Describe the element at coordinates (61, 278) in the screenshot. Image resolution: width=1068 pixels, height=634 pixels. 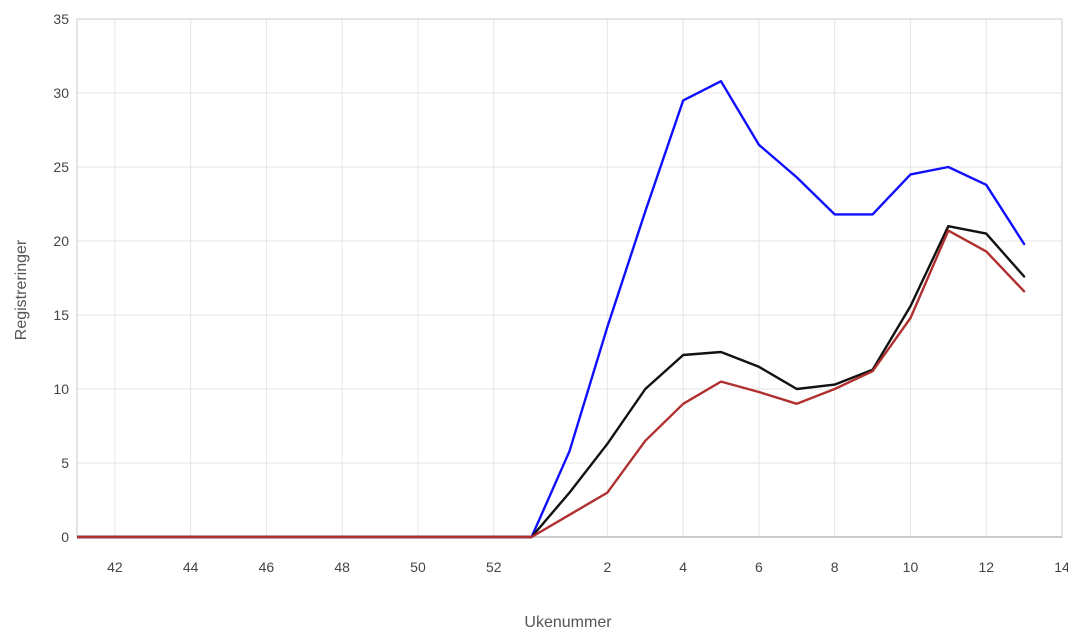
I see `y-tick-labels: 0 5 10 15 20 25 30 35` at that location.